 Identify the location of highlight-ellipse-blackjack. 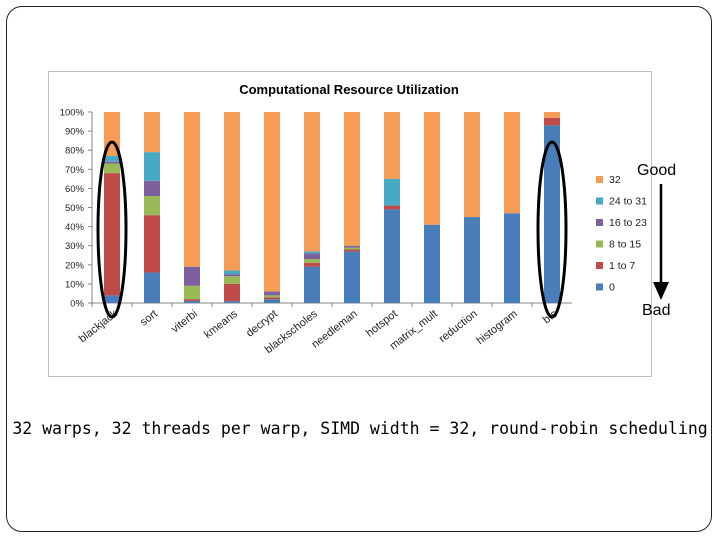
(112, 229).